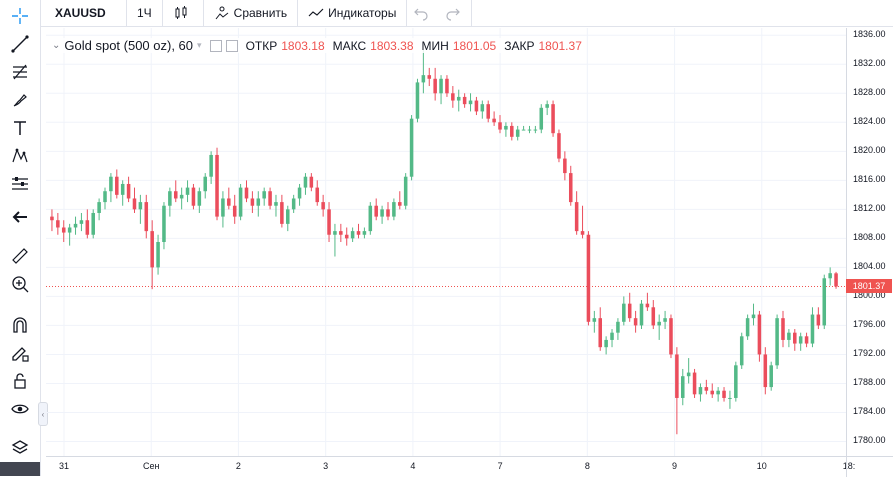 The height and width of the screenshot is (477, 893). I want to click on undo-button, so click(423, 13).